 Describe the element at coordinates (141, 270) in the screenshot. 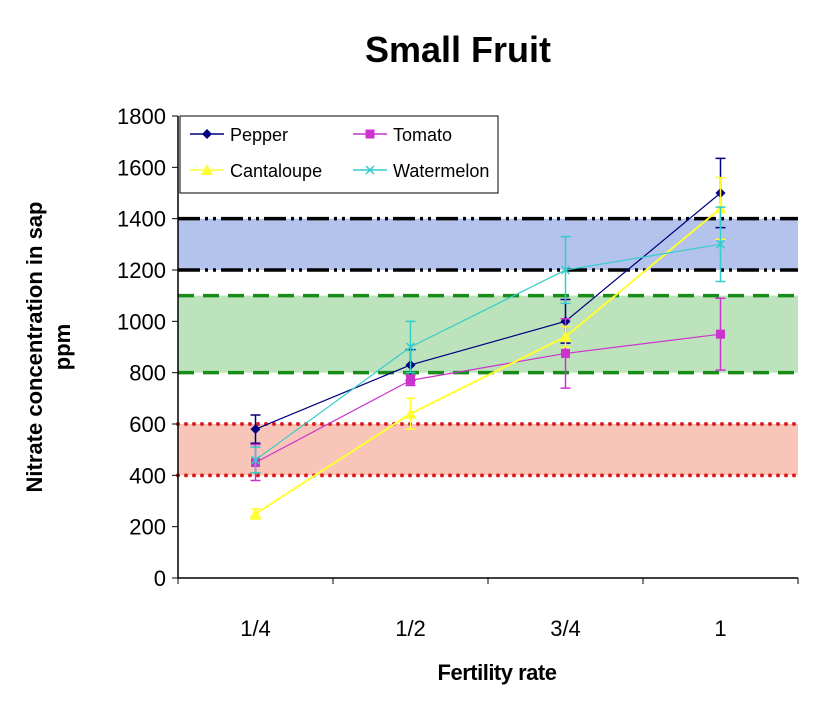

I see `y-tick-label: 1200` at that location.